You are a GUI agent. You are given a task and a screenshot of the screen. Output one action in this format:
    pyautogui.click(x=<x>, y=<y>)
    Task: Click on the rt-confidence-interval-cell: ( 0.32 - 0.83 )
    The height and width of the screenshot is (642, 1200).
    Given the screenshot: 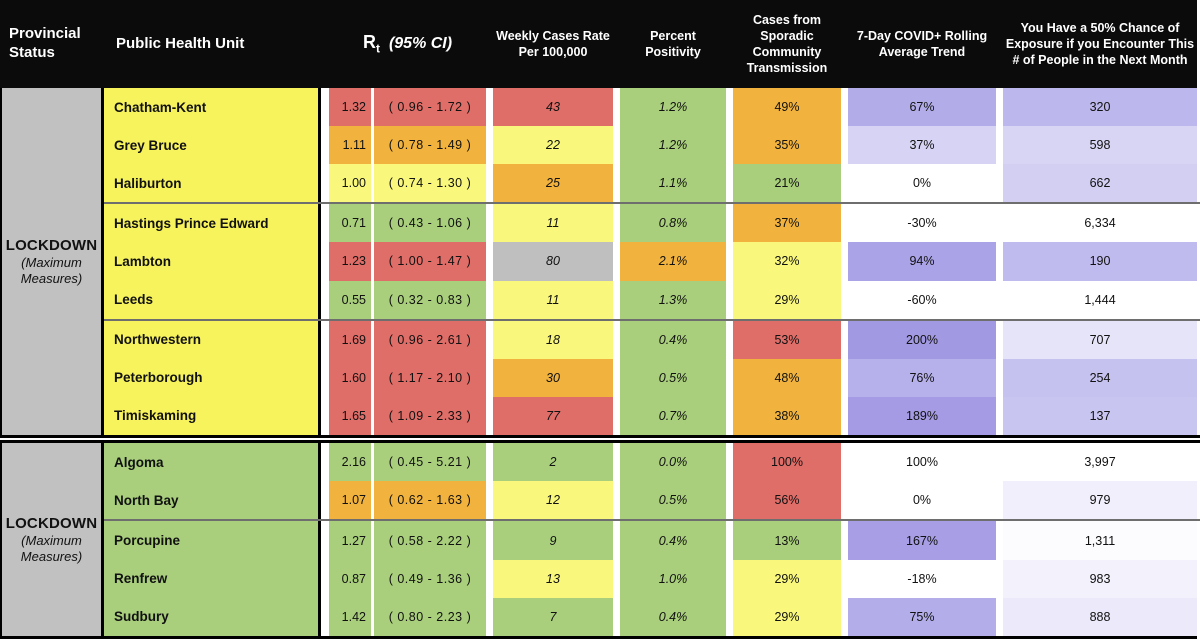 What is the action you would take?
    pyautogui.click(x=430, y=299)
    